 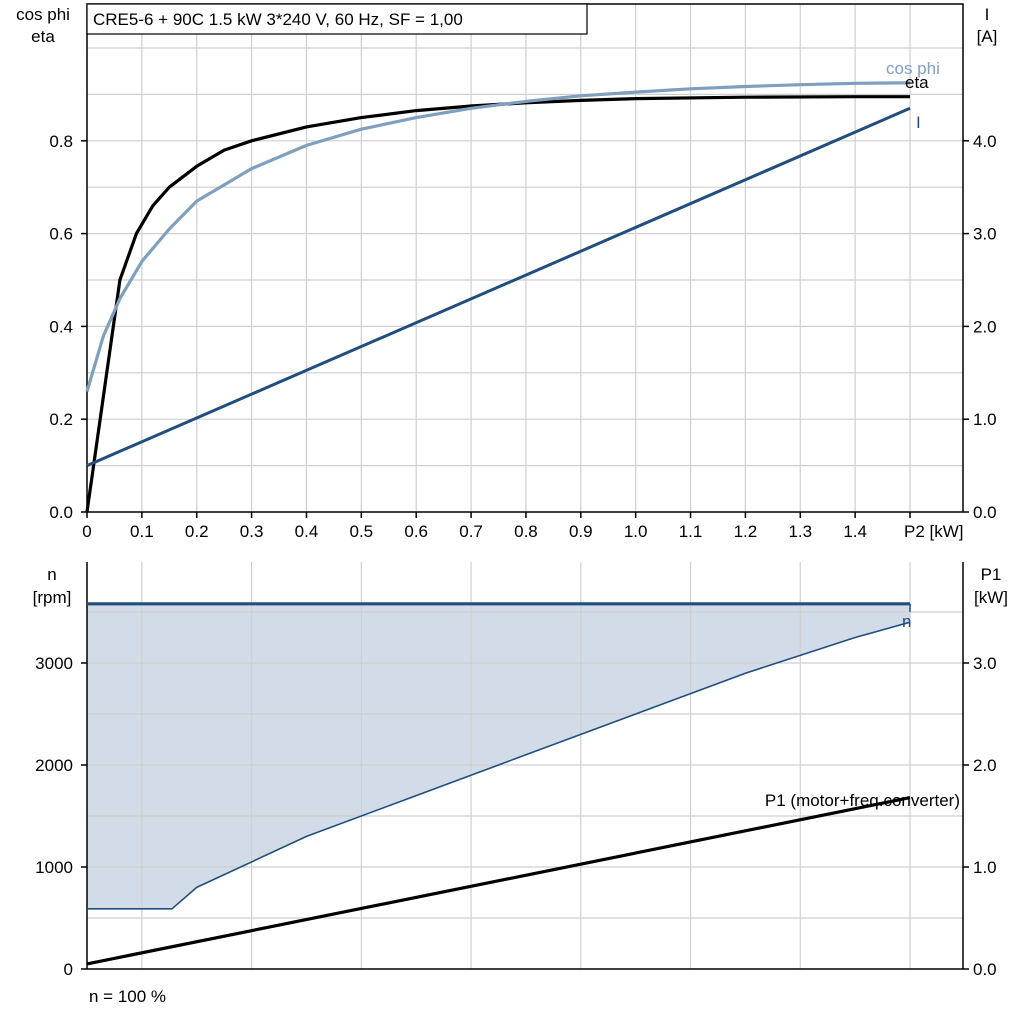 I want to click on top-x-tick-label: 1.3, so click(x=800, y=531).